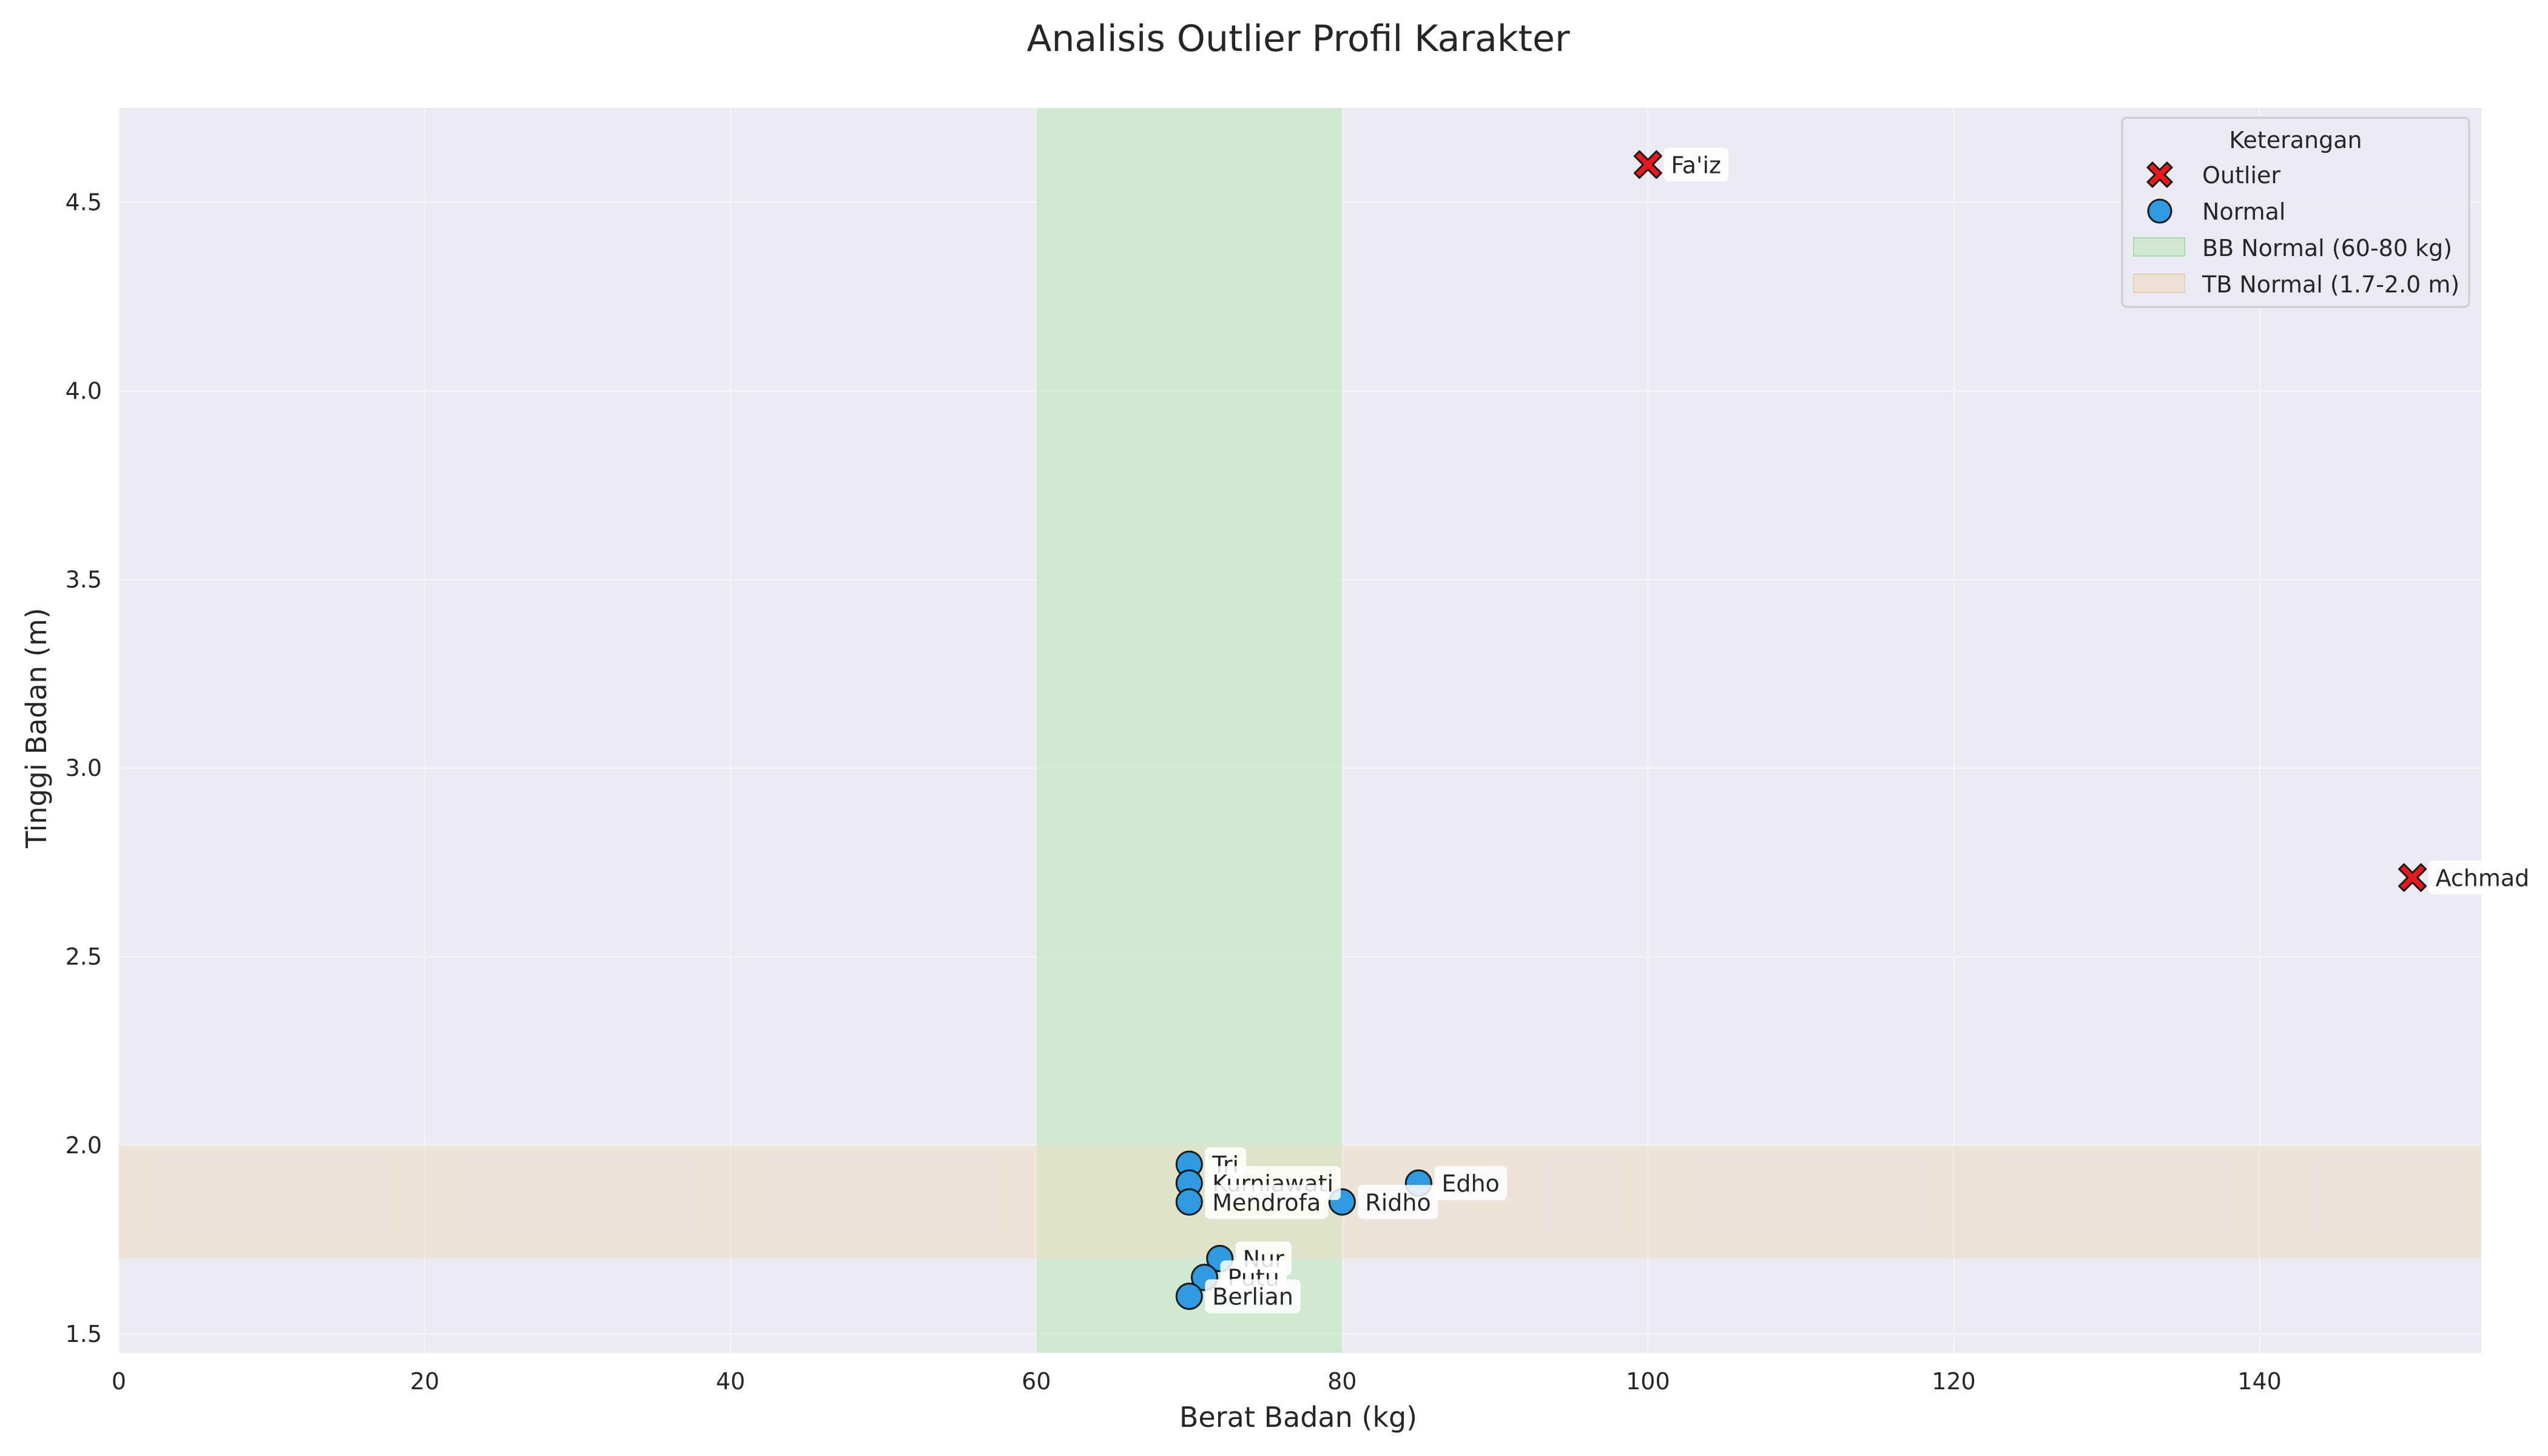 The height and width of the screenshot is (1456, 2548). I want to click on y-tick-label: 1.5, so click(84, 1334).